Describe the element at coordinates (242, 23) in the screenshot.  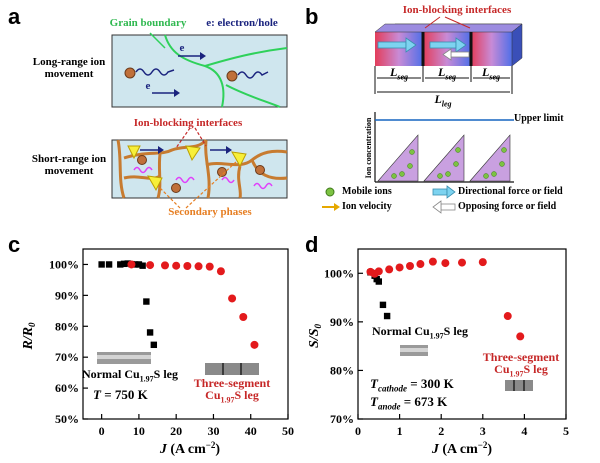
I see `electron-hole-label: e: electron/hole` at that location.